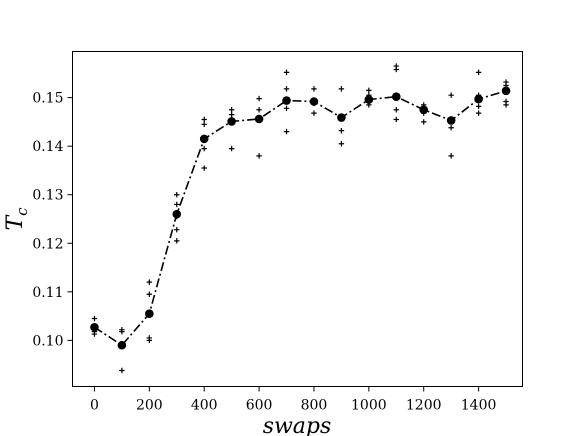  Describe the element at coordinates (47, 293) in the screenshot. I see `y-tick-label: 0.11` at that location.